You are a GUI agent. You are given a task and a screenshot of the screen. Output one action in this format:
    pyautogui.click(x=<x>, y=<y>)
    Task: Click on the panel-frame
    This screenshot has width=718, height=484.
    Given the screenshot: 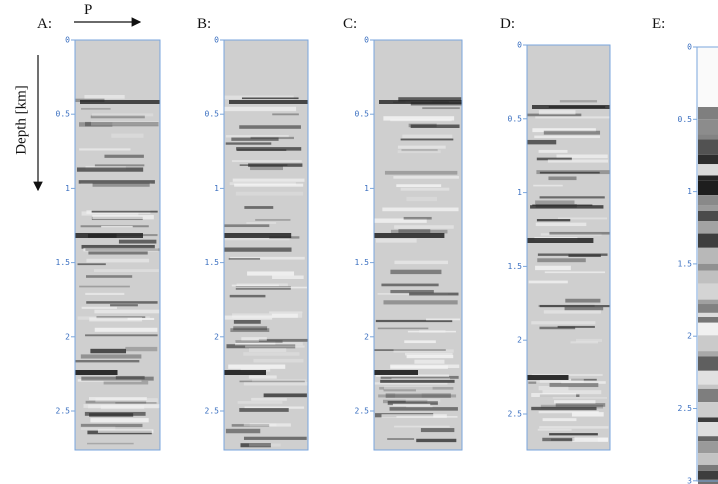 What is the action you would take?
    pyautogui.click(x=418, y=245)
    